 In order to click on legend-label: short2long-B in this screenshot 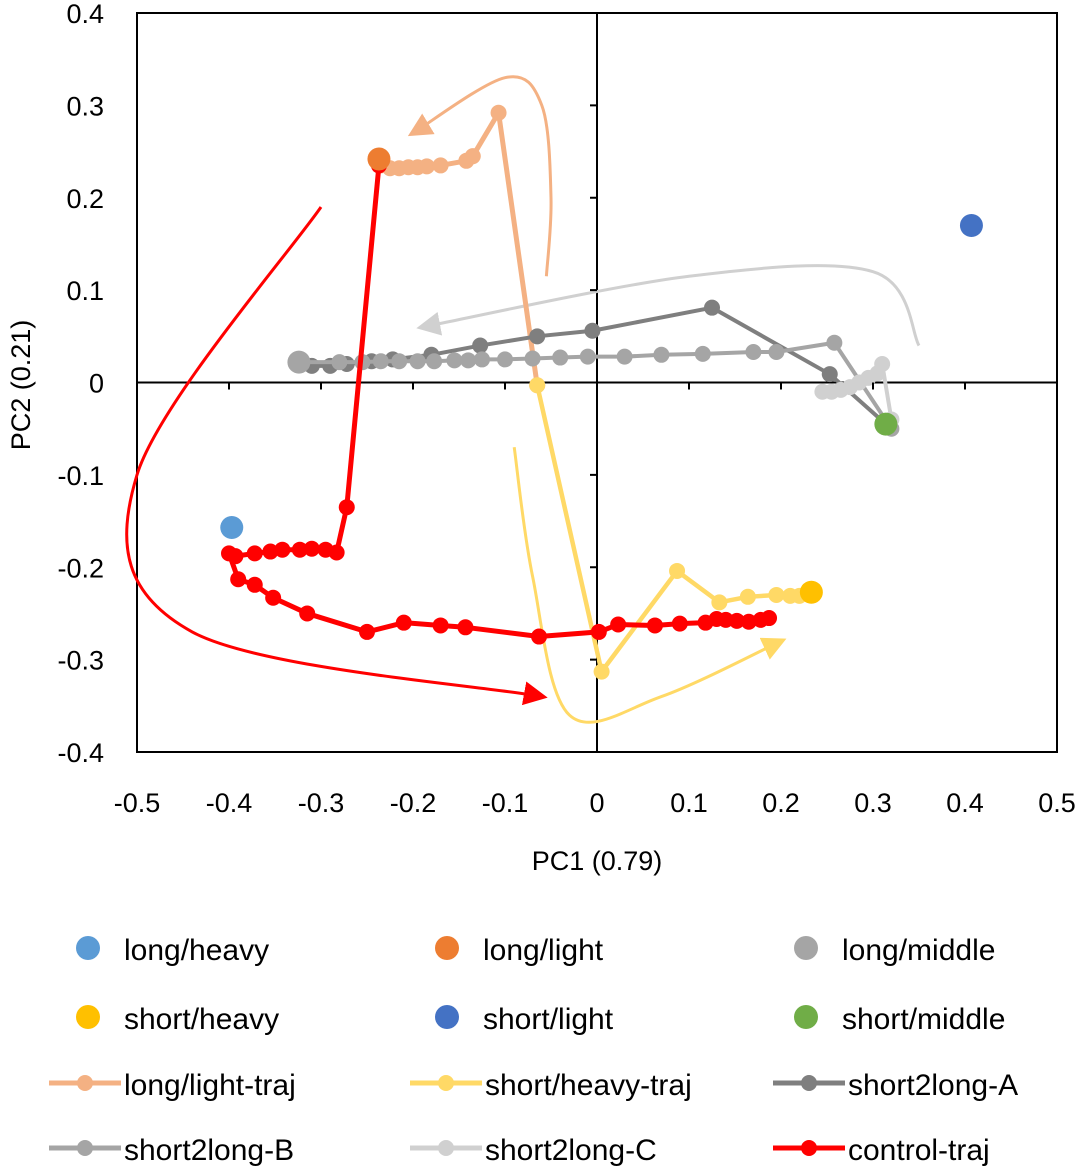, I will do `click(209, 1150)`.